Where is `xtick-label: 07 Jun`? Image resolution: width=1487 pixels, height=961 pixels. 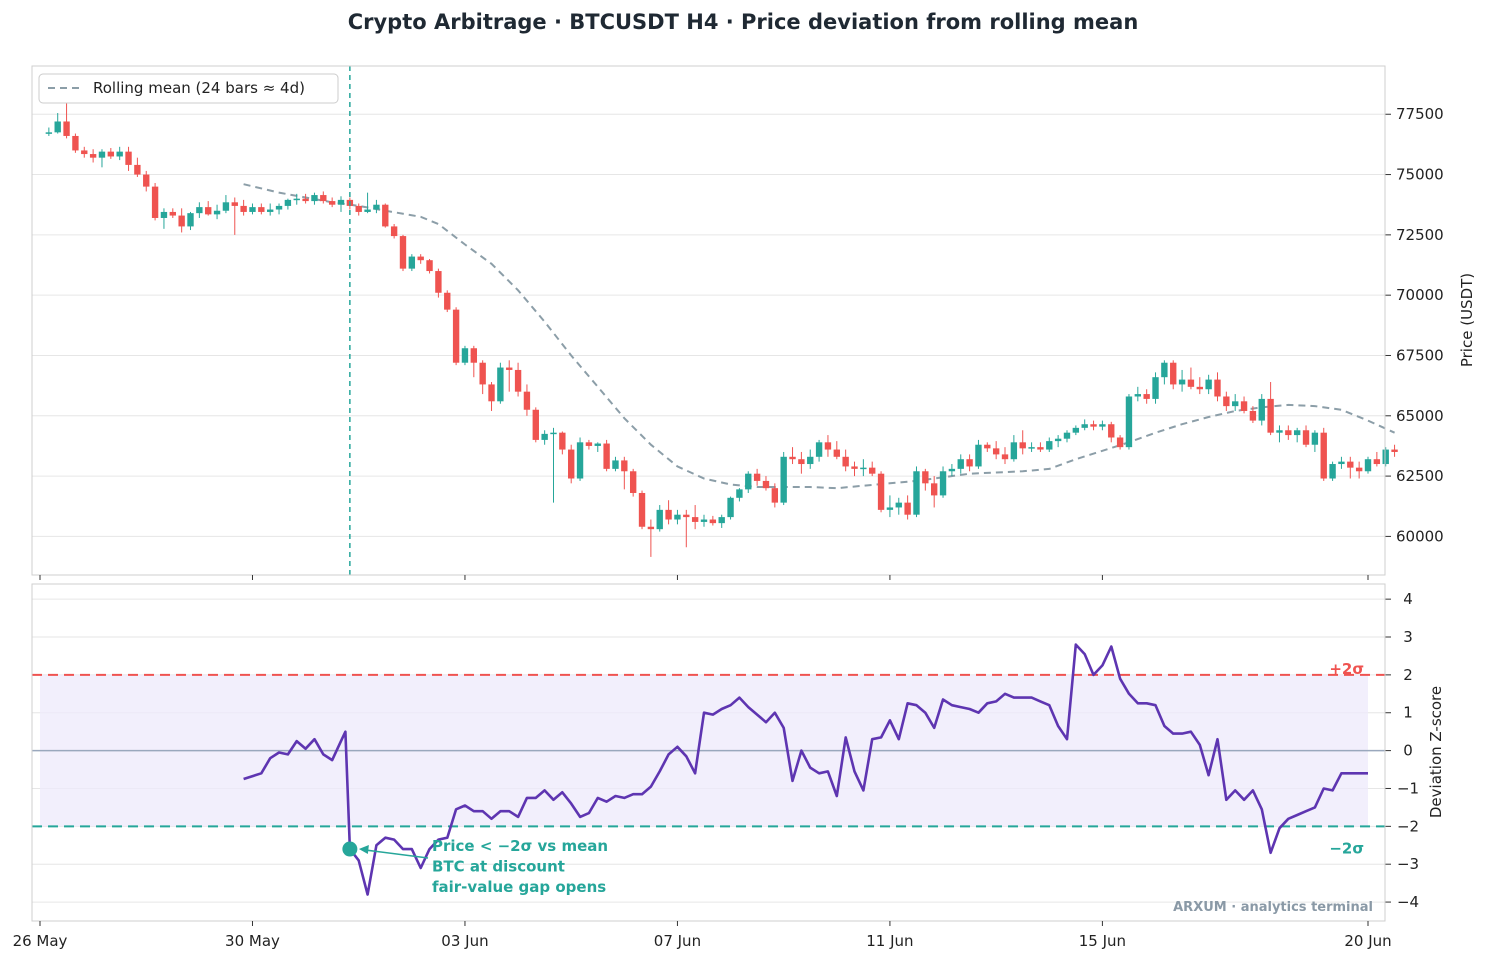 xtick-label: 07 Jun is located at coordinates (677, 941).